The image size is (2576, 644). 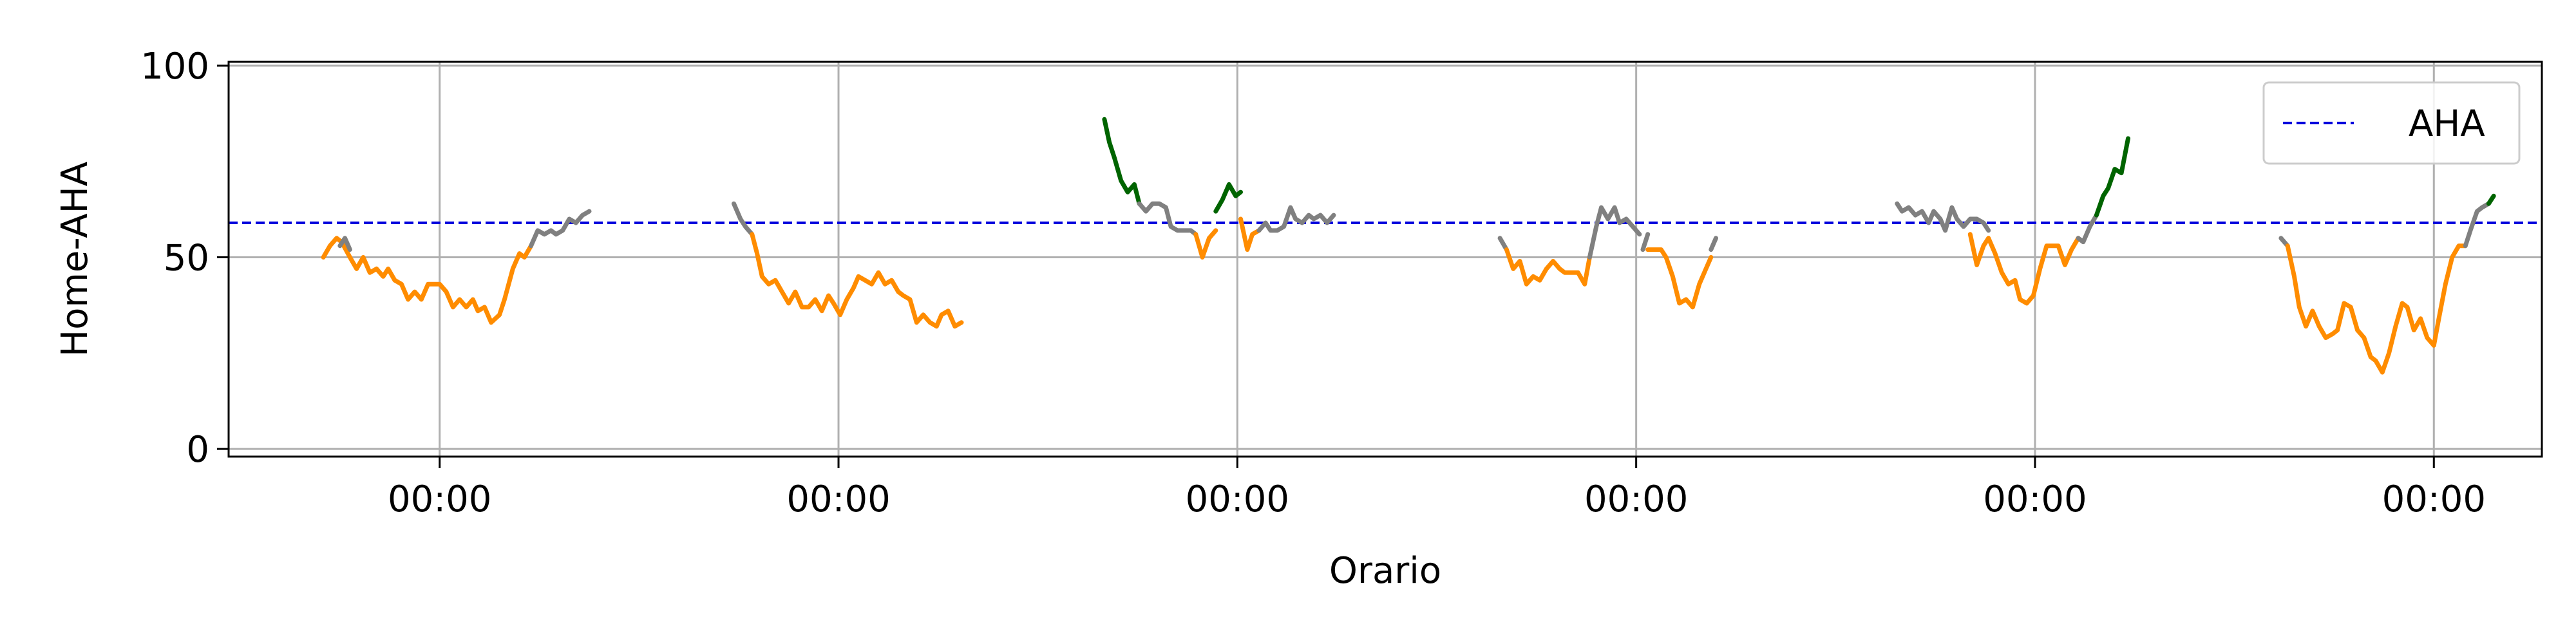 I want to click on x-tick-label-1: 00:00, so click(x=838, y=499).